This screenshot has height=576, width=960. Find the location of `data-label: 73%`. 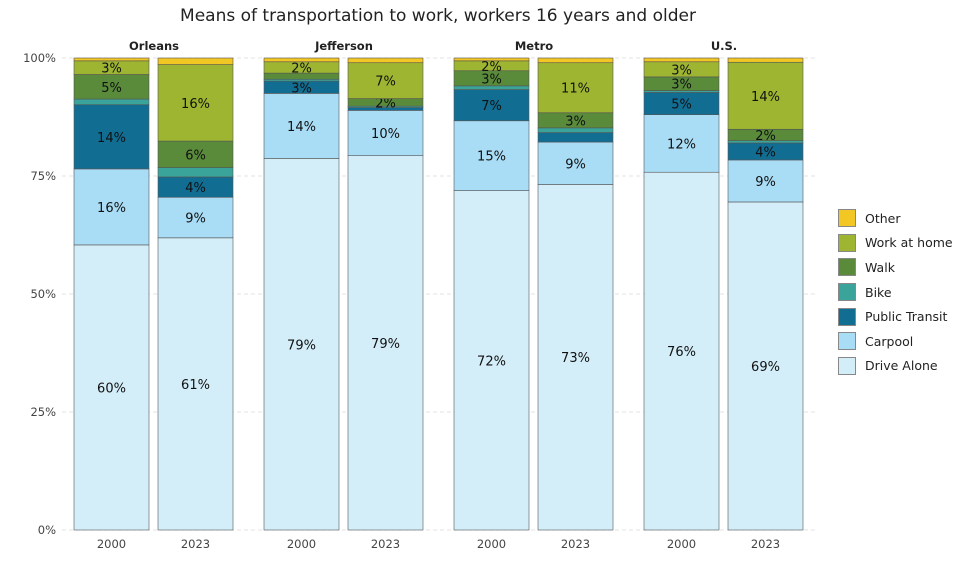

data-label: 73% is located at coordinates (575, 358).